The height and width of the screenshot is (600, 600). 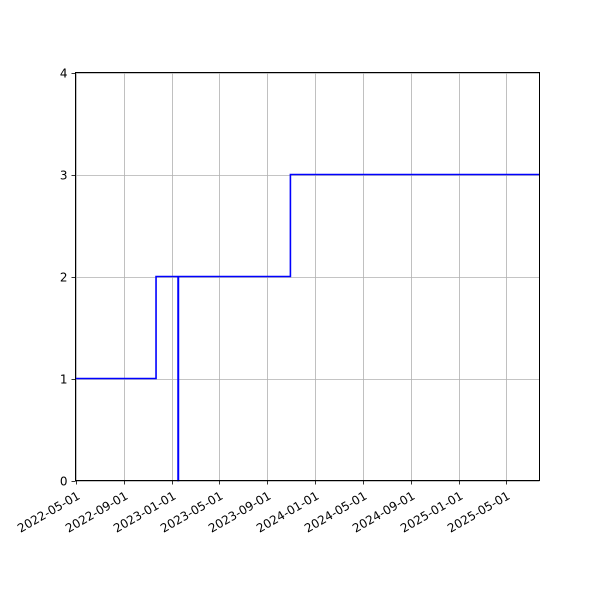 I want to click on y-tick-label: 0, so click(x=64, y=482).